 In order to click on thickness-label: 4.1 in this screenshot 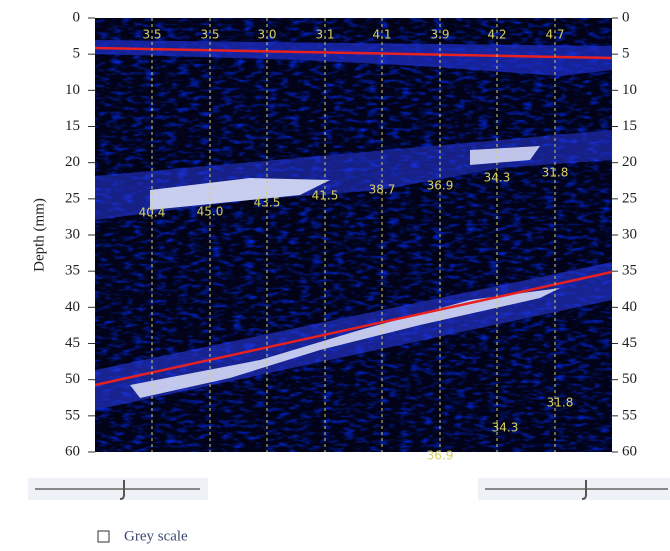, I will do `click(381, 35)`.